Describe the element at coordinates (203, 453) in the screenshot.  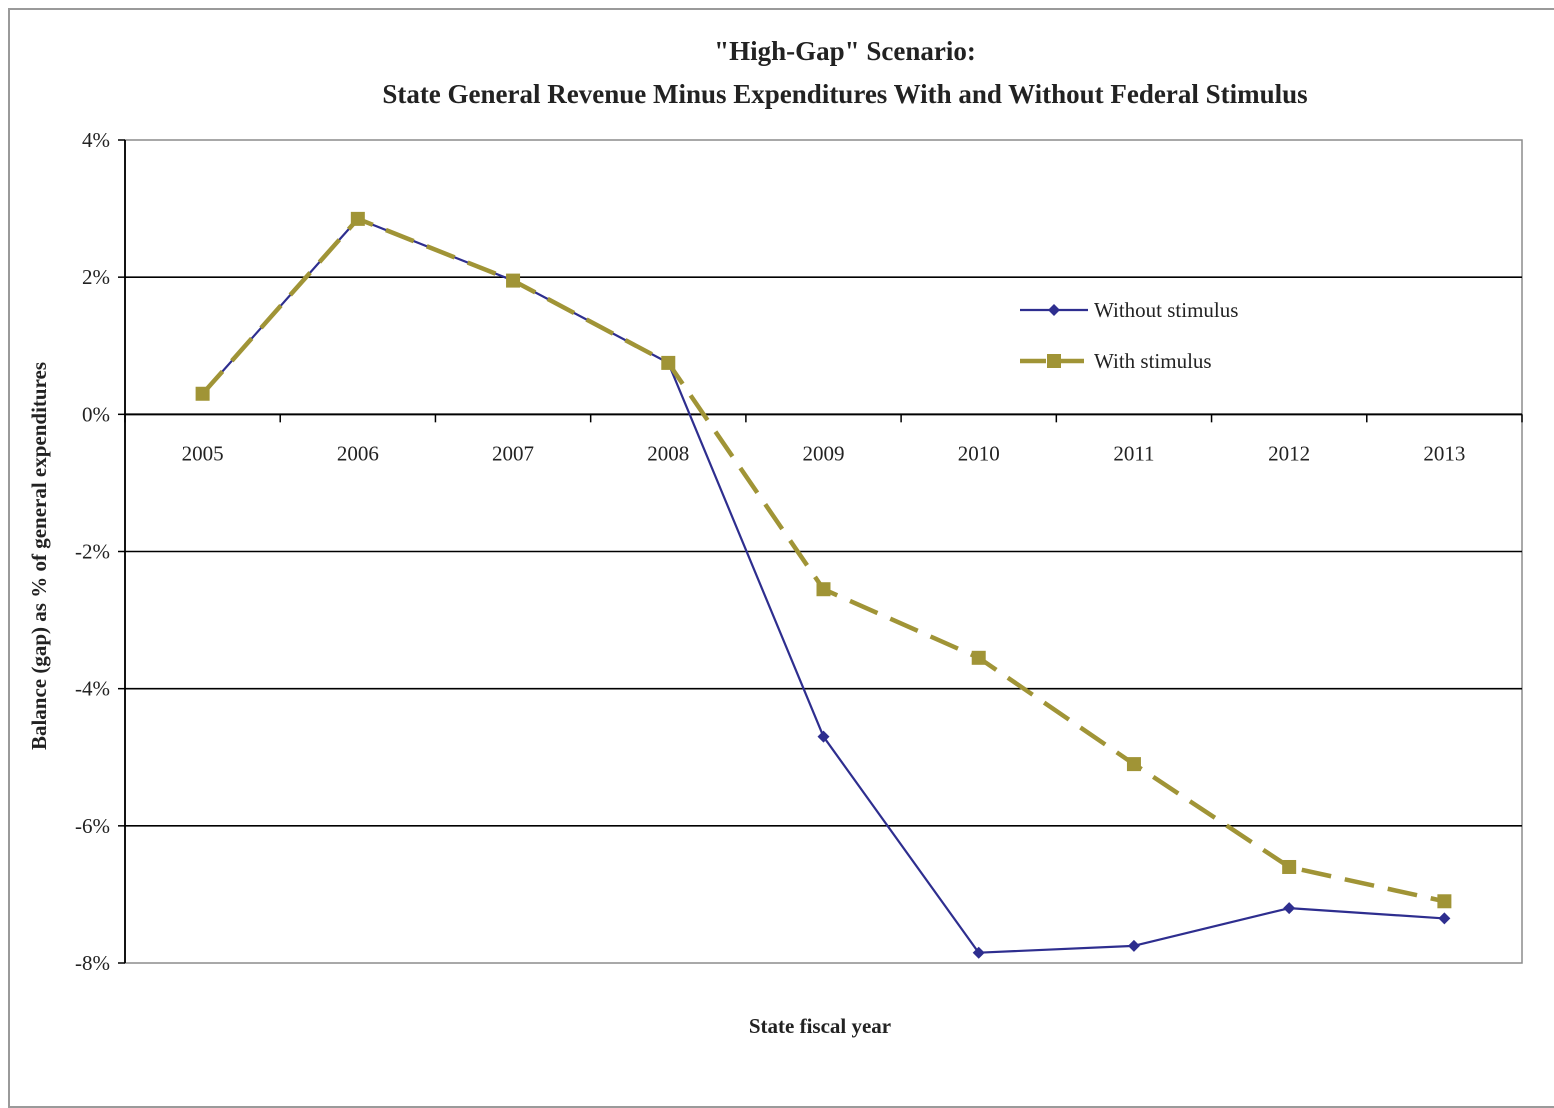
I see `x-tick-label: 2005` at that location.